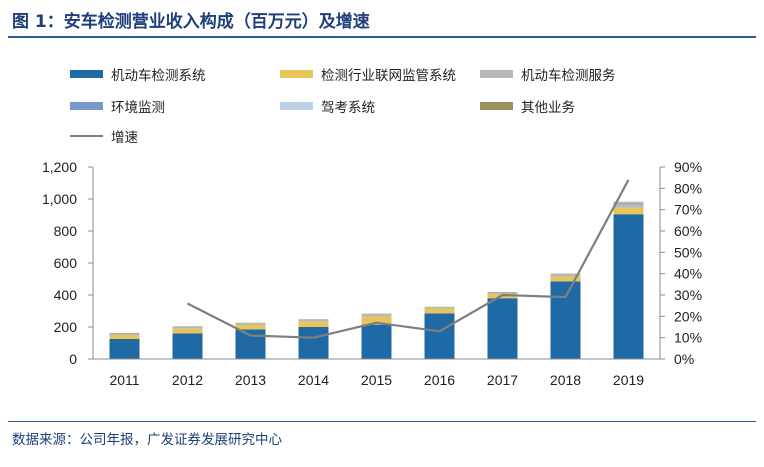 The width and height of the screenshot is (764, 467). What do you see at coordinates (688, 316) in the screenshot?
I see `right-tick-label: 20%` at bounding box center [688, 316].